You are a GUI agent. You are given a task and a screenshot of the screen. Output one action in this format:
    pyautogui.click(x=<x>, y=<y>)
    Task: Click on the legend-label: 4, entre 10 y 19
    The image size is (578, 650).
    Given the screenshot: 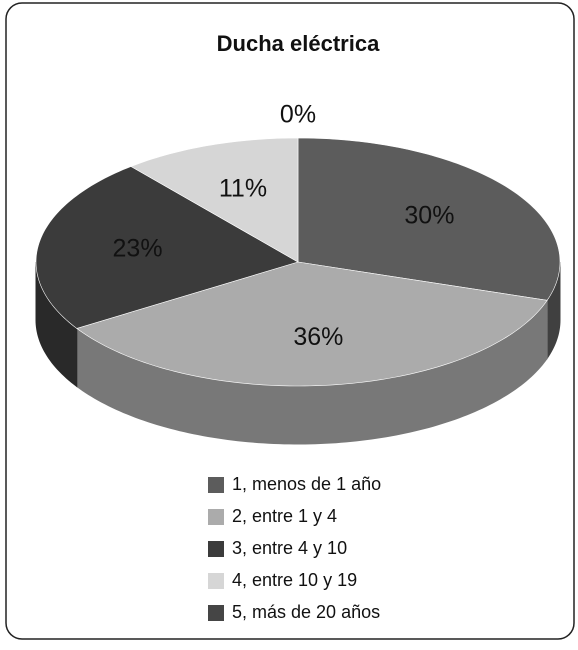 What is the action you would take?
    pyautogui.click(x=294, y=580)
    